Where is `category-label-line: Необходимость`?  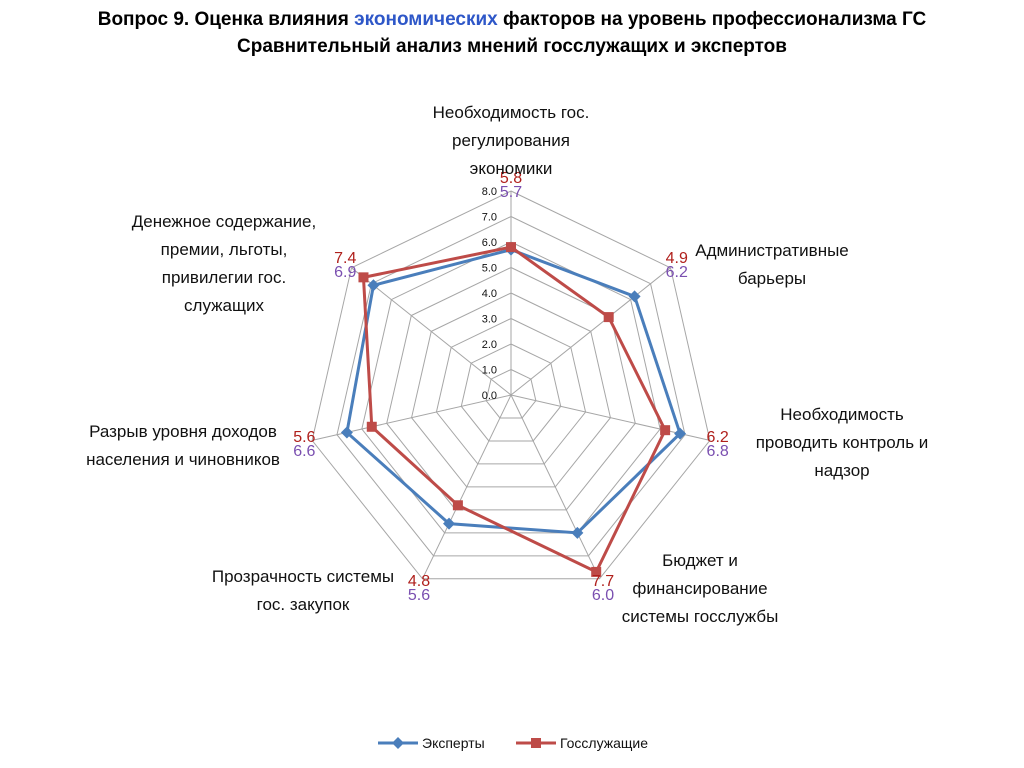
category-label-line: Необходимость is located at coordinates (842, 414).